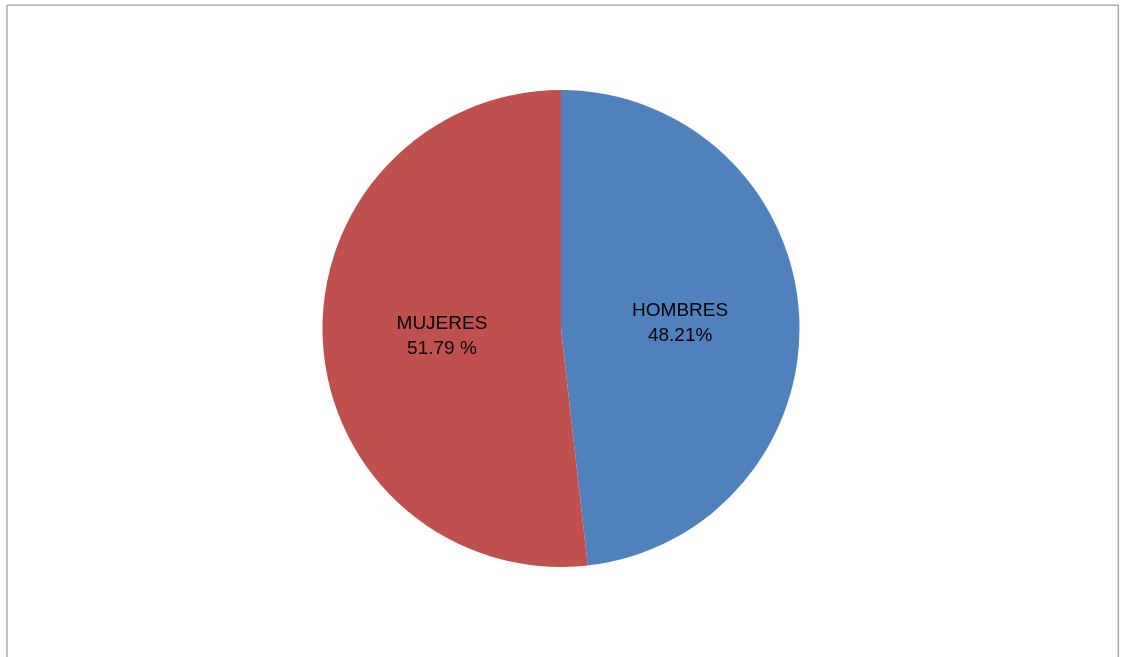 The width and height of the screenshot is (1122, 657). What do you see at coordinates (680, 334) in the screenshot?
I see `data-label: 48.21%` at bounding box center [680, 334].